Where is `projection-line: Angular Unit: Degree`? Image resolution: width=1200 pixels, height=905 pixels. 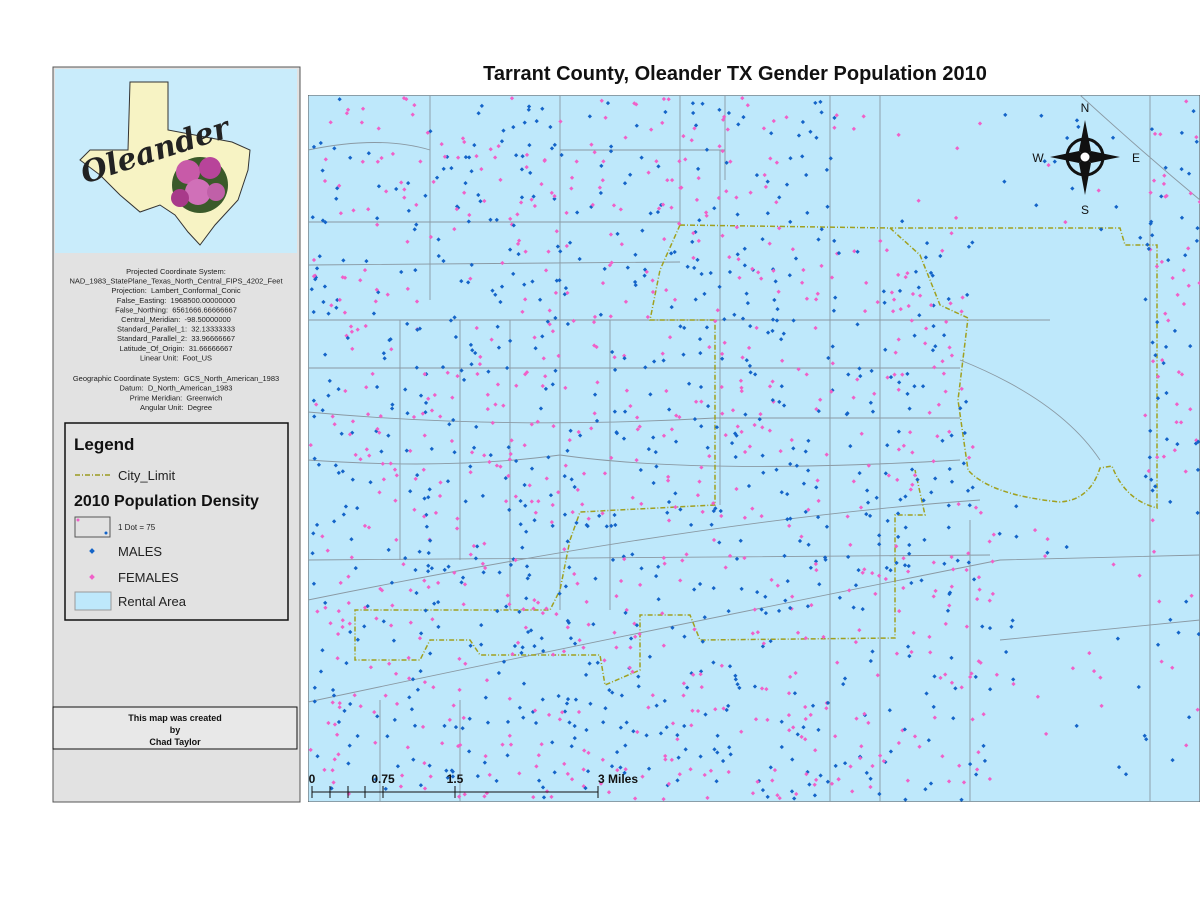
projection-line: Angular Unit: Degree is located at coordinates (176, 407).